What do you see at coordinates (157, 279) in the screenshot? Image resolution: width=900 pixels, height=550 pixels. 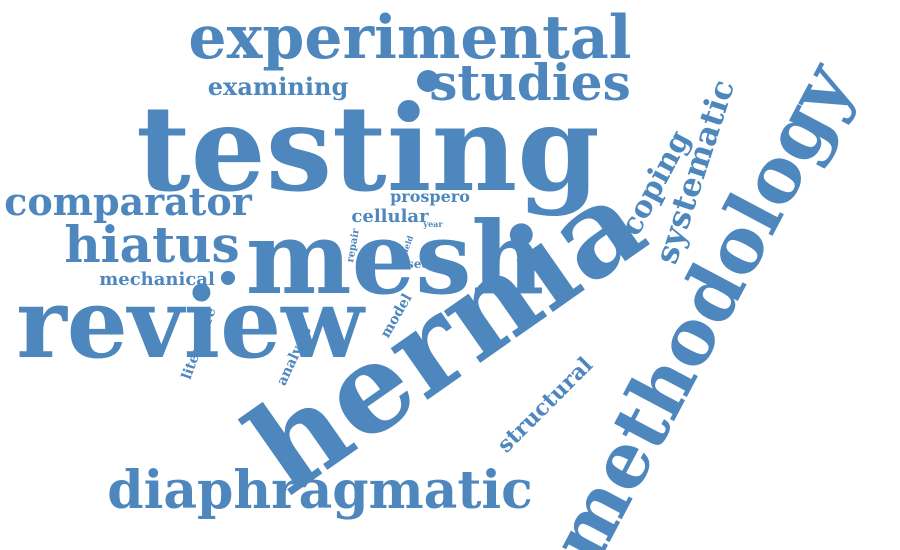 I see `word-mechanical: mechanical` at bounding box center [157, 279].